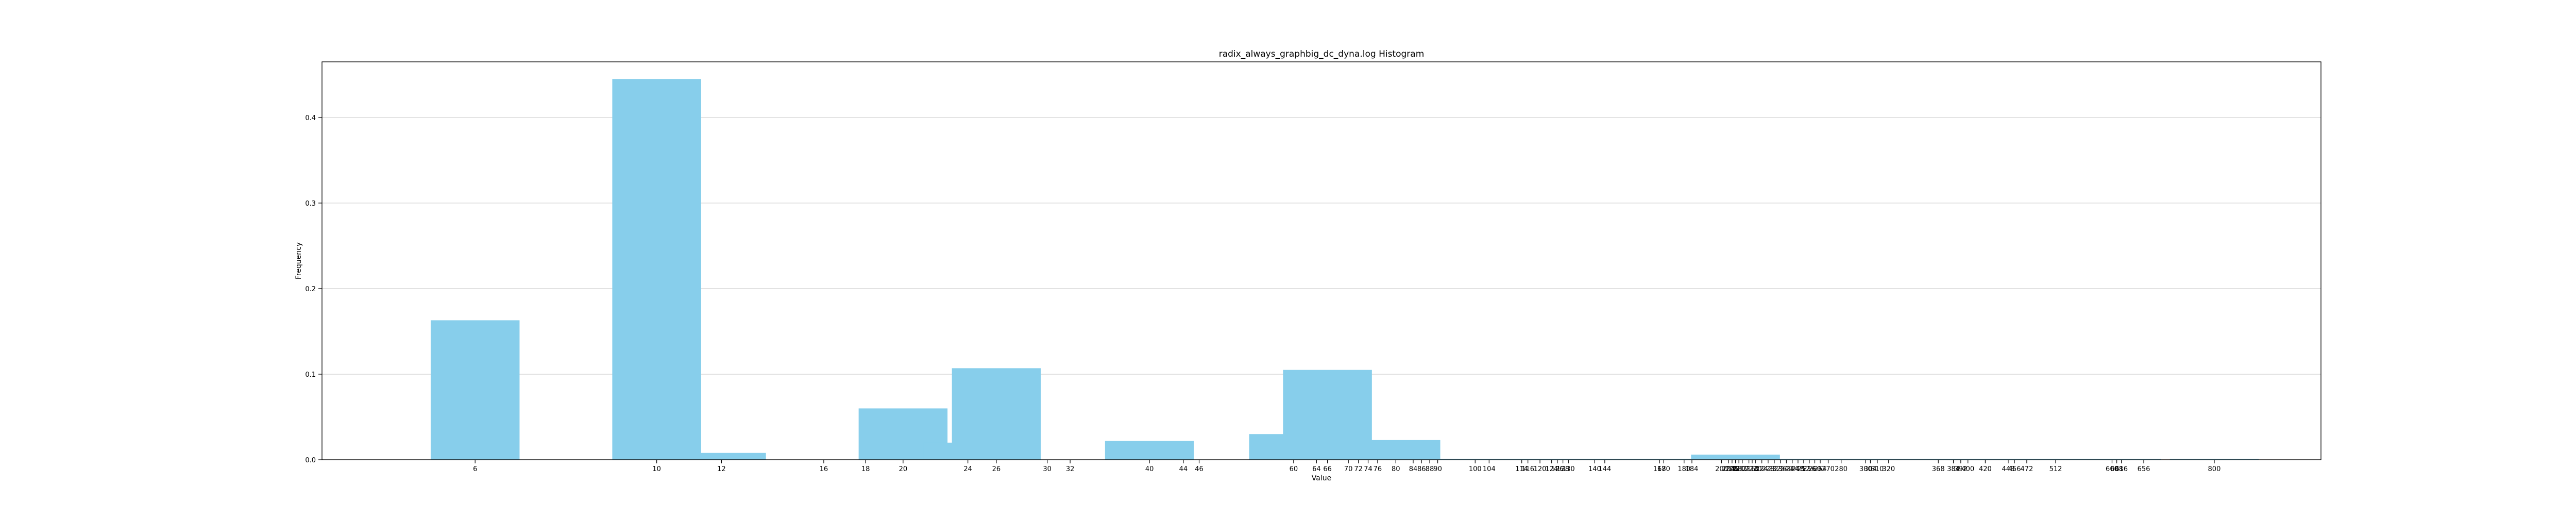  Describe the element at coordinates (1683, 469) in the screenshot. I see `x-tick-label: 180` at that location.